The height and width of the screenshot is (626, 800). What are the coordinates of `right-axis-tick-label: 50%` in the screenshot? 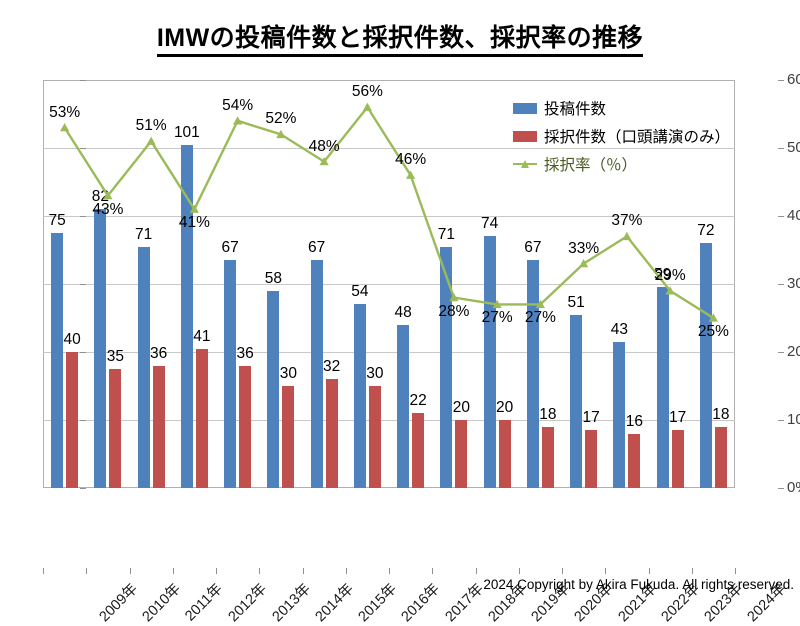 It's located at (793, 147).